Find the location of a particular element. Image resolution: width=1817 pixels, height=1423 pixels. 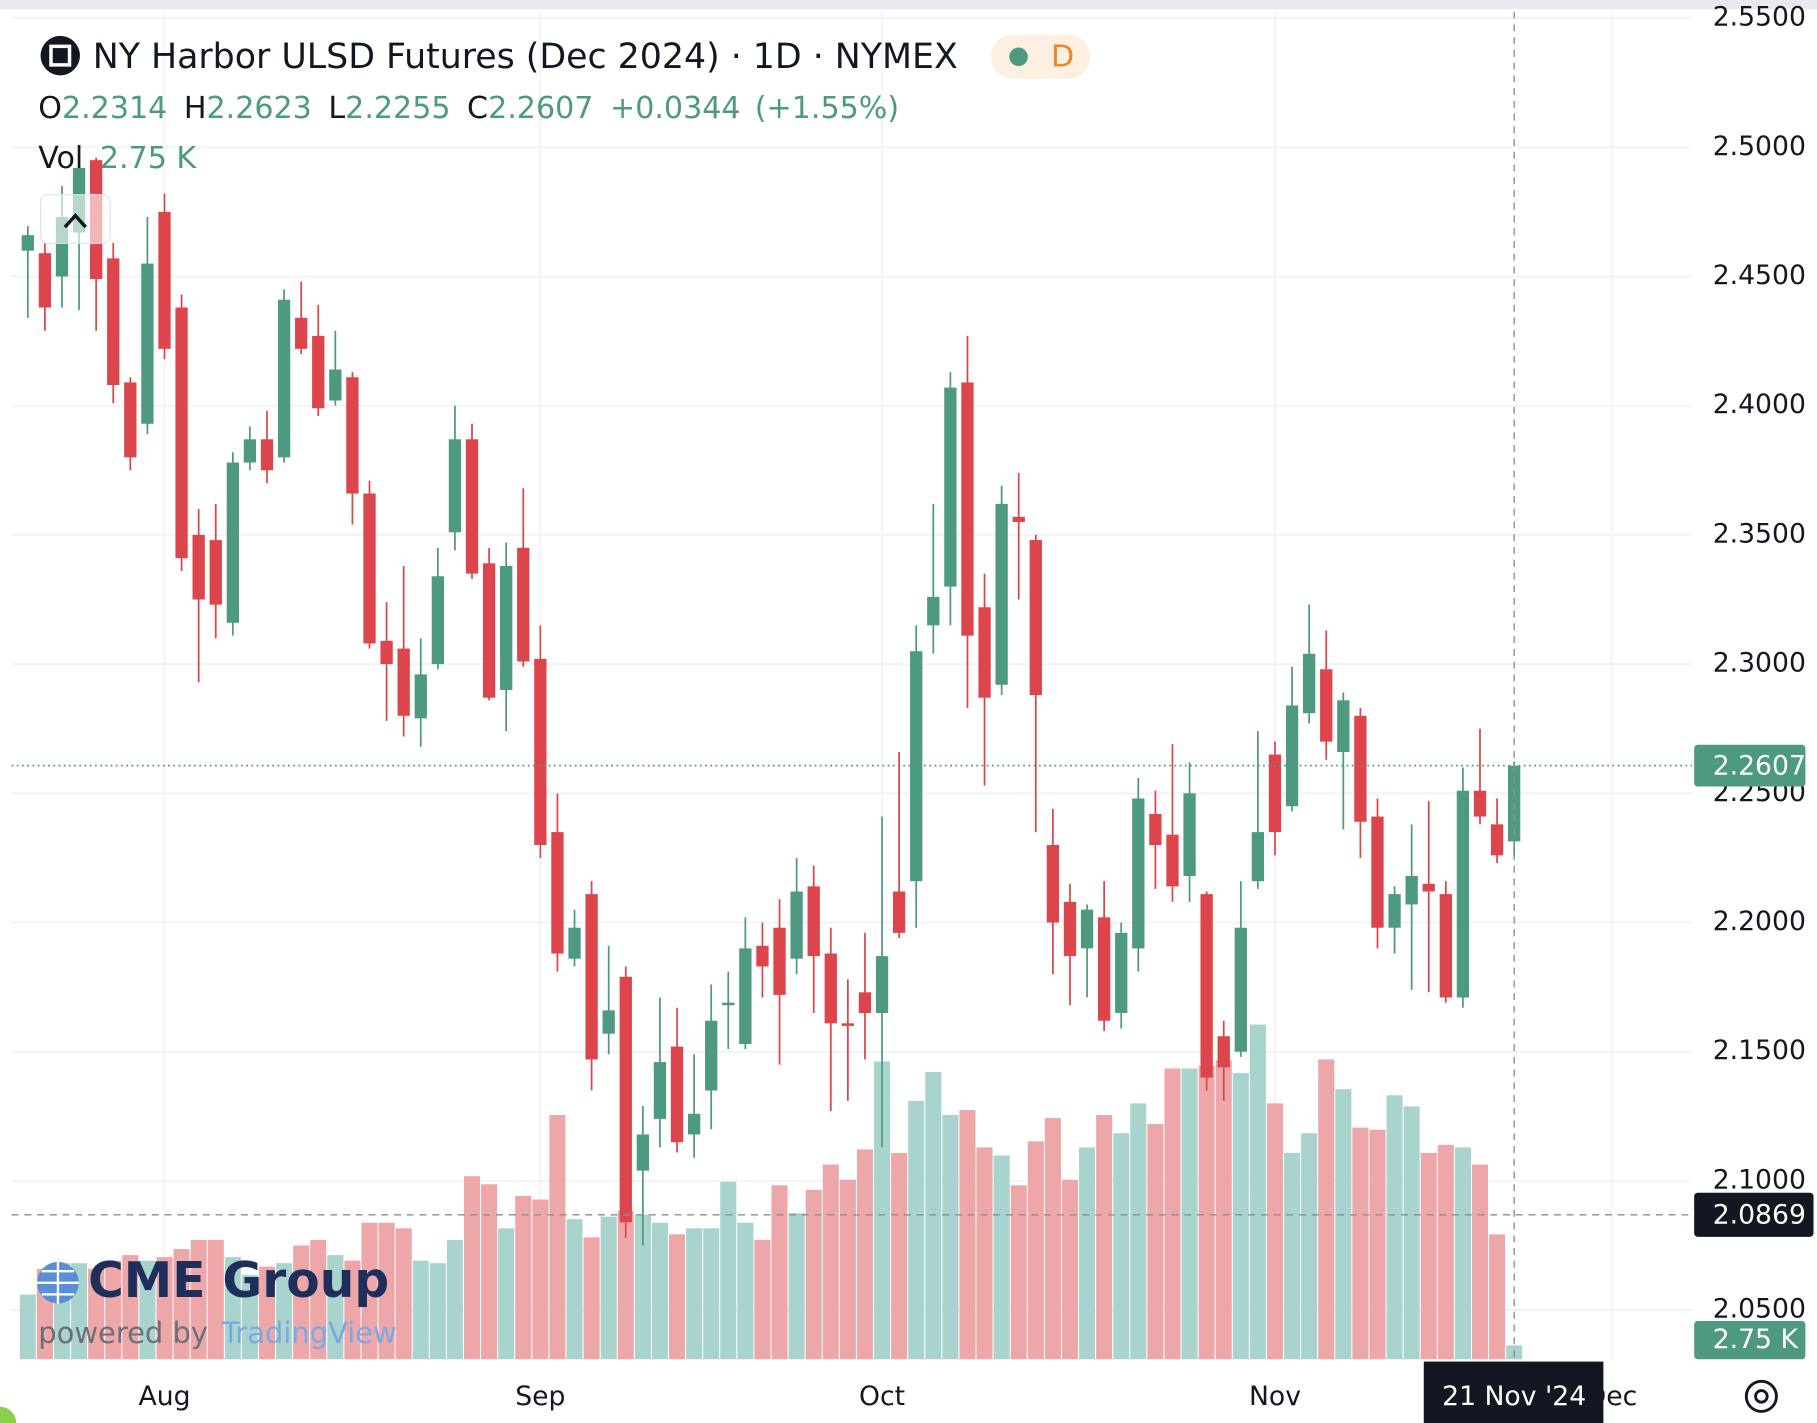

y-tick-label: 2.3000 is located at coordinates (1759, 663).